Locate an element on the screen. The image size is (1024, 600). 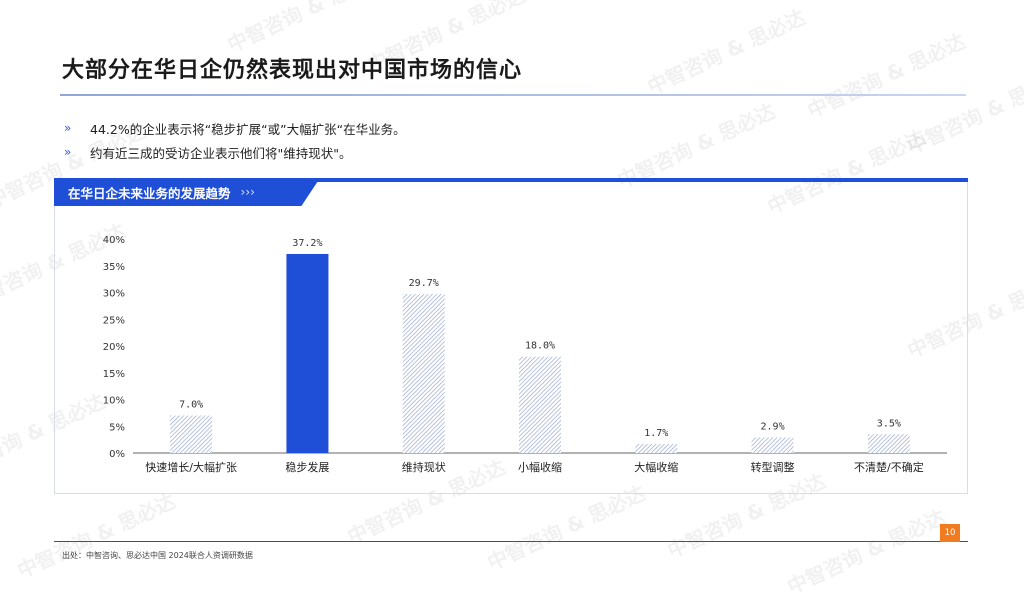
chart-title-tab: 在华日企未来业务的发展趋势 ››› is located at coordinates (187, 192).